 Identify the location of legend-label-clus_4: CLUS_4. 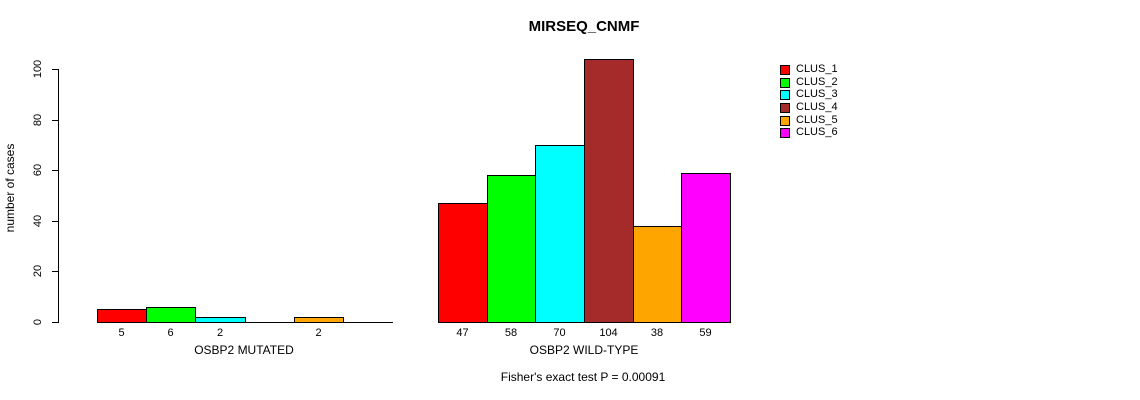
(817, 107).